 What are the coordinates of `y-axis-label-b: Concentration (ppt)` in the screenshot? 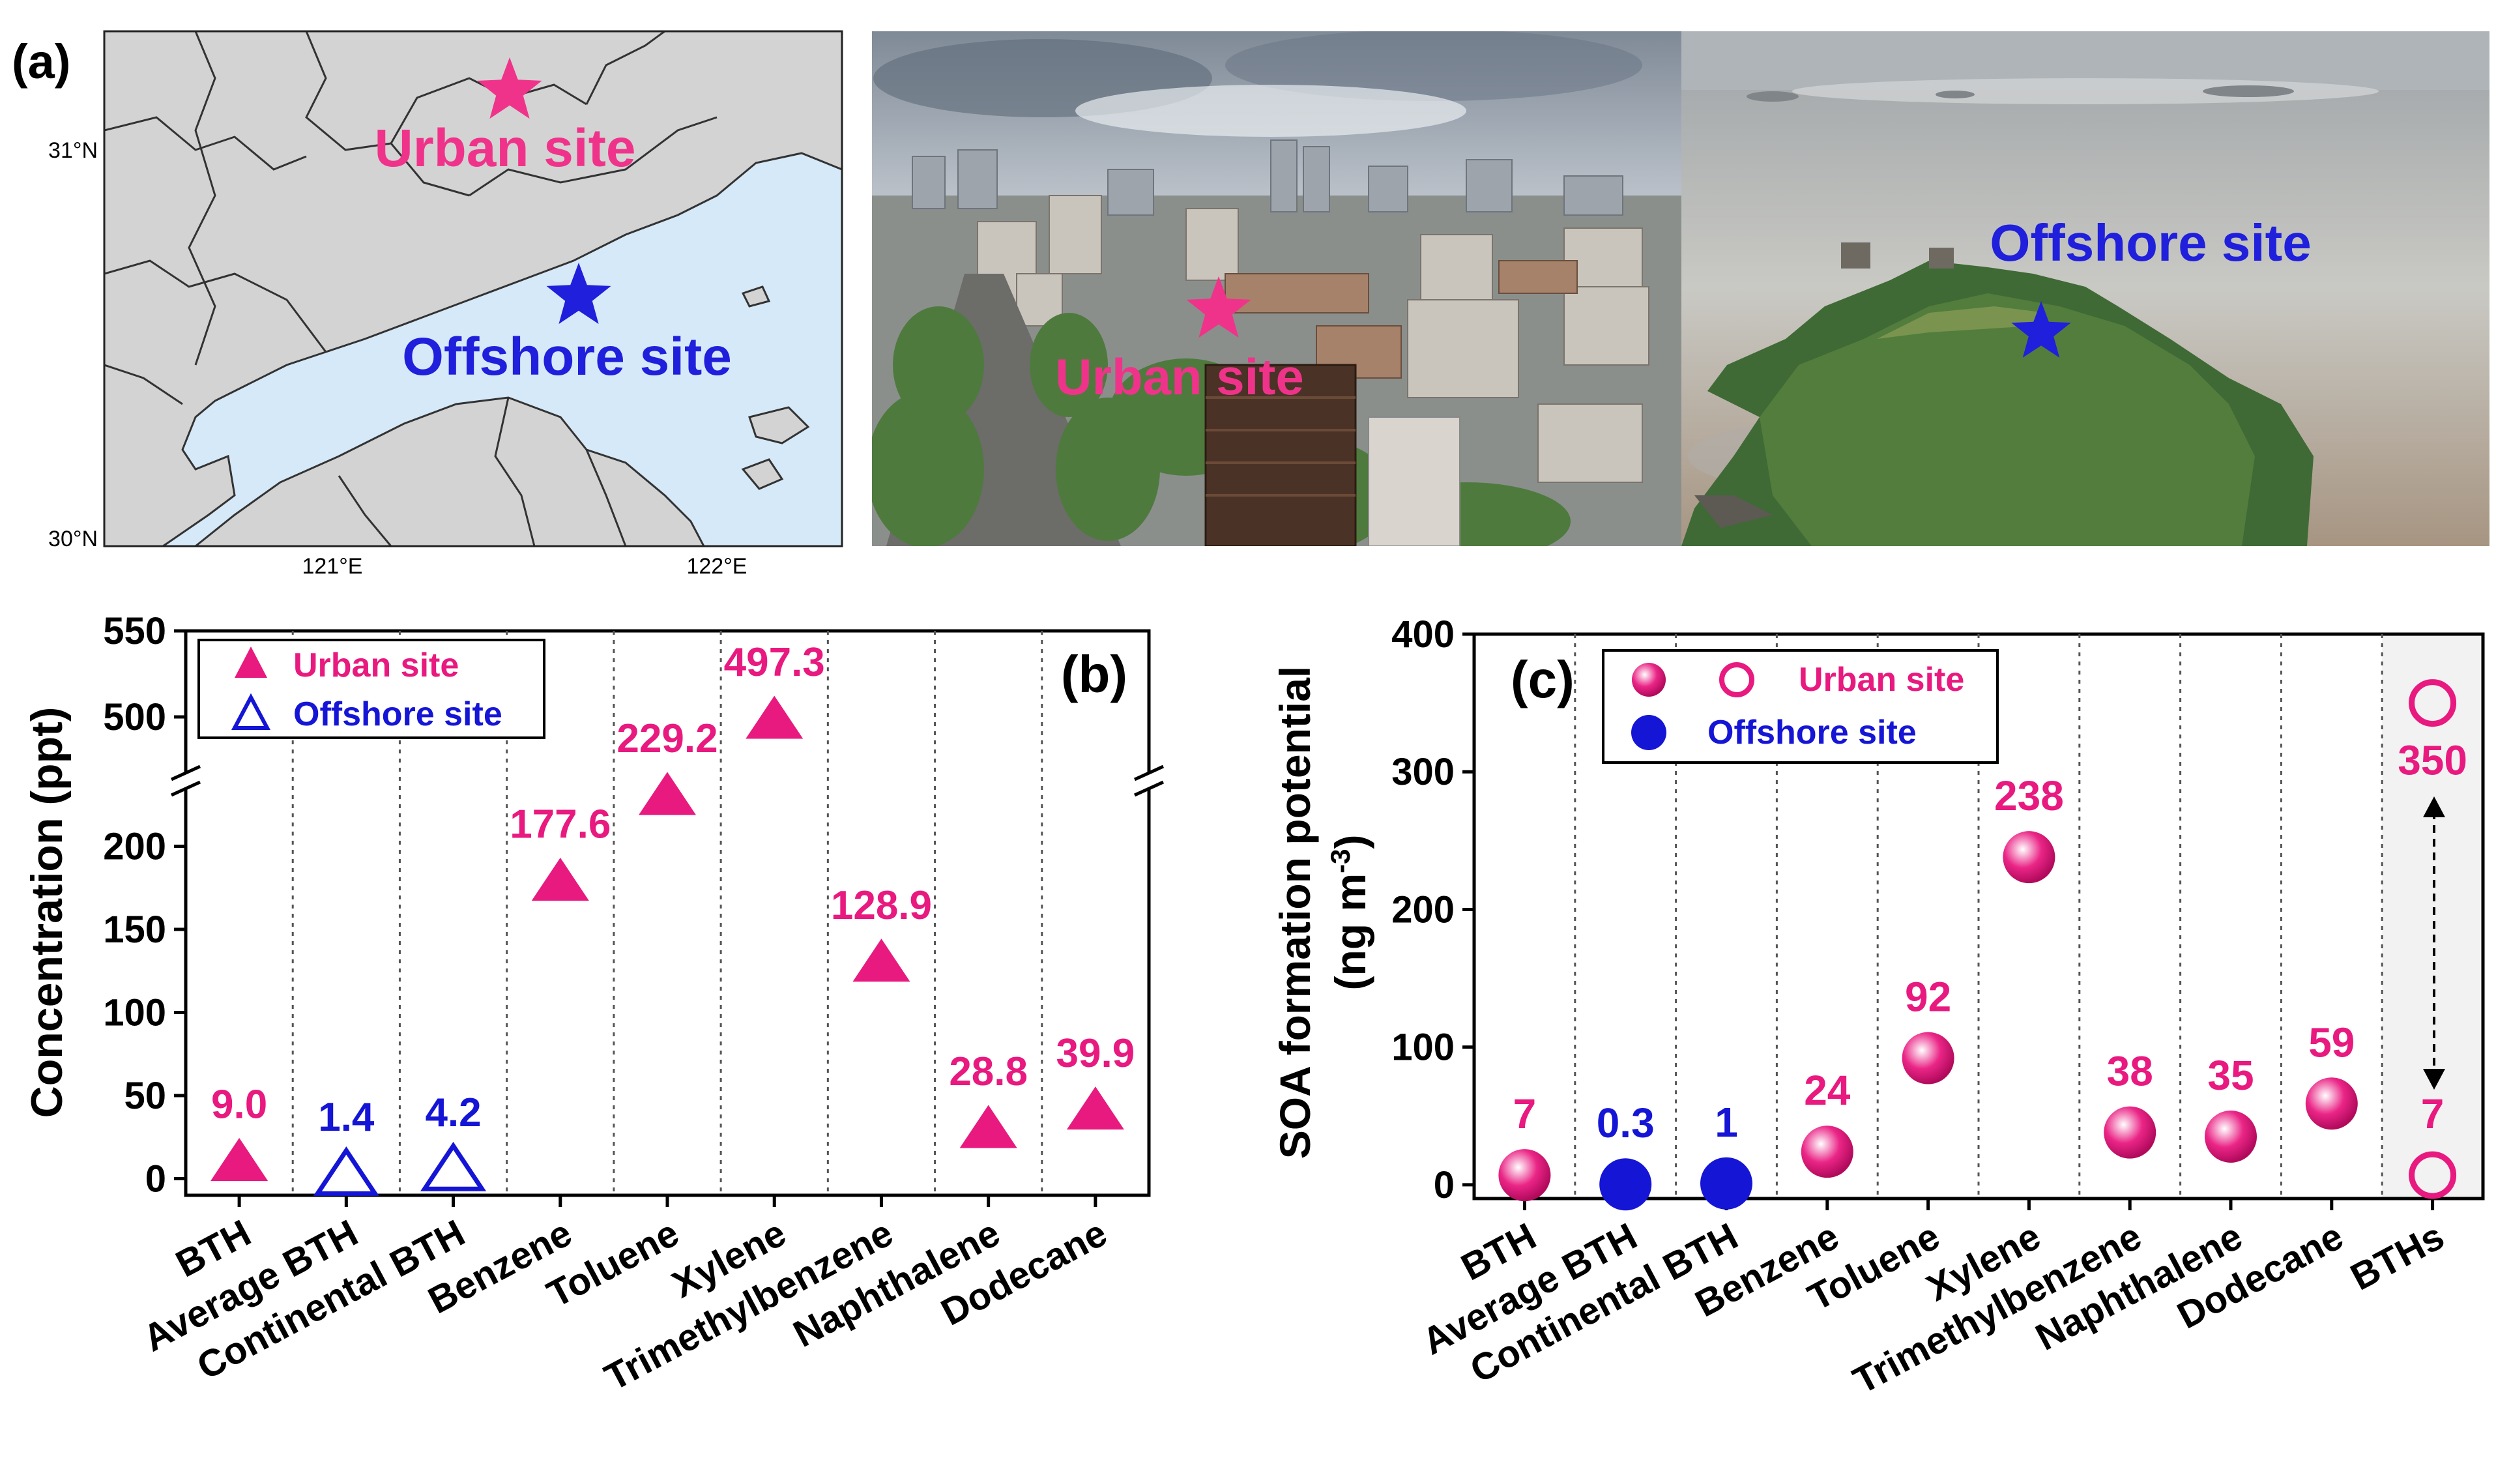 It's located at (47, 912).